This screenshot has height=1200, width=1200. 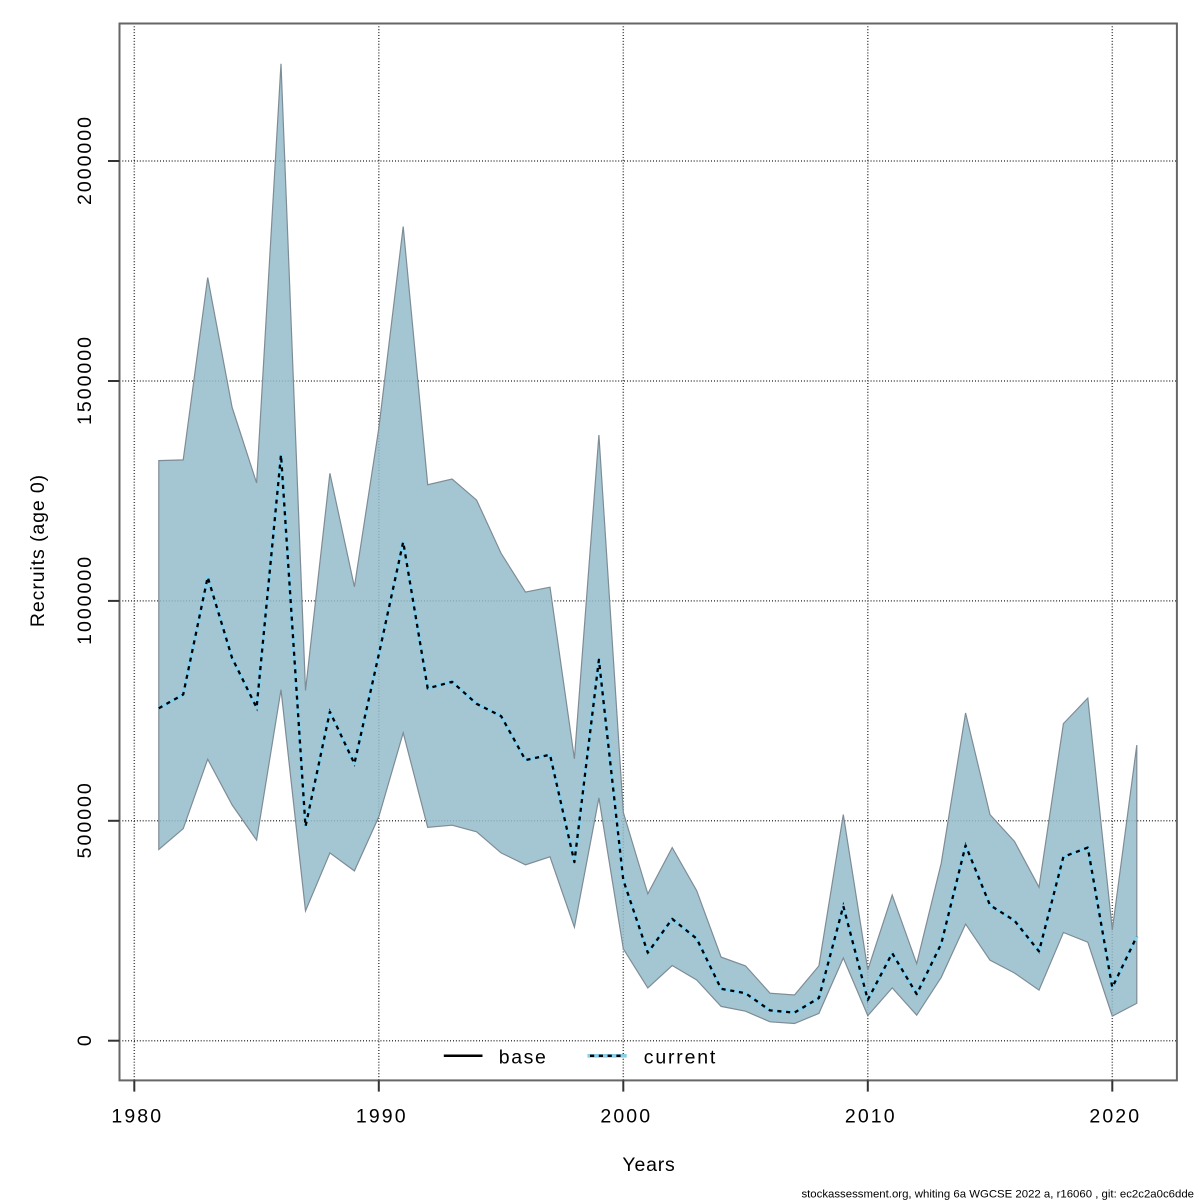 What do you see at coordinates (85, 380) in the screenshot?
I see `svg-text: 1500000` at bounding box center [85, 380].